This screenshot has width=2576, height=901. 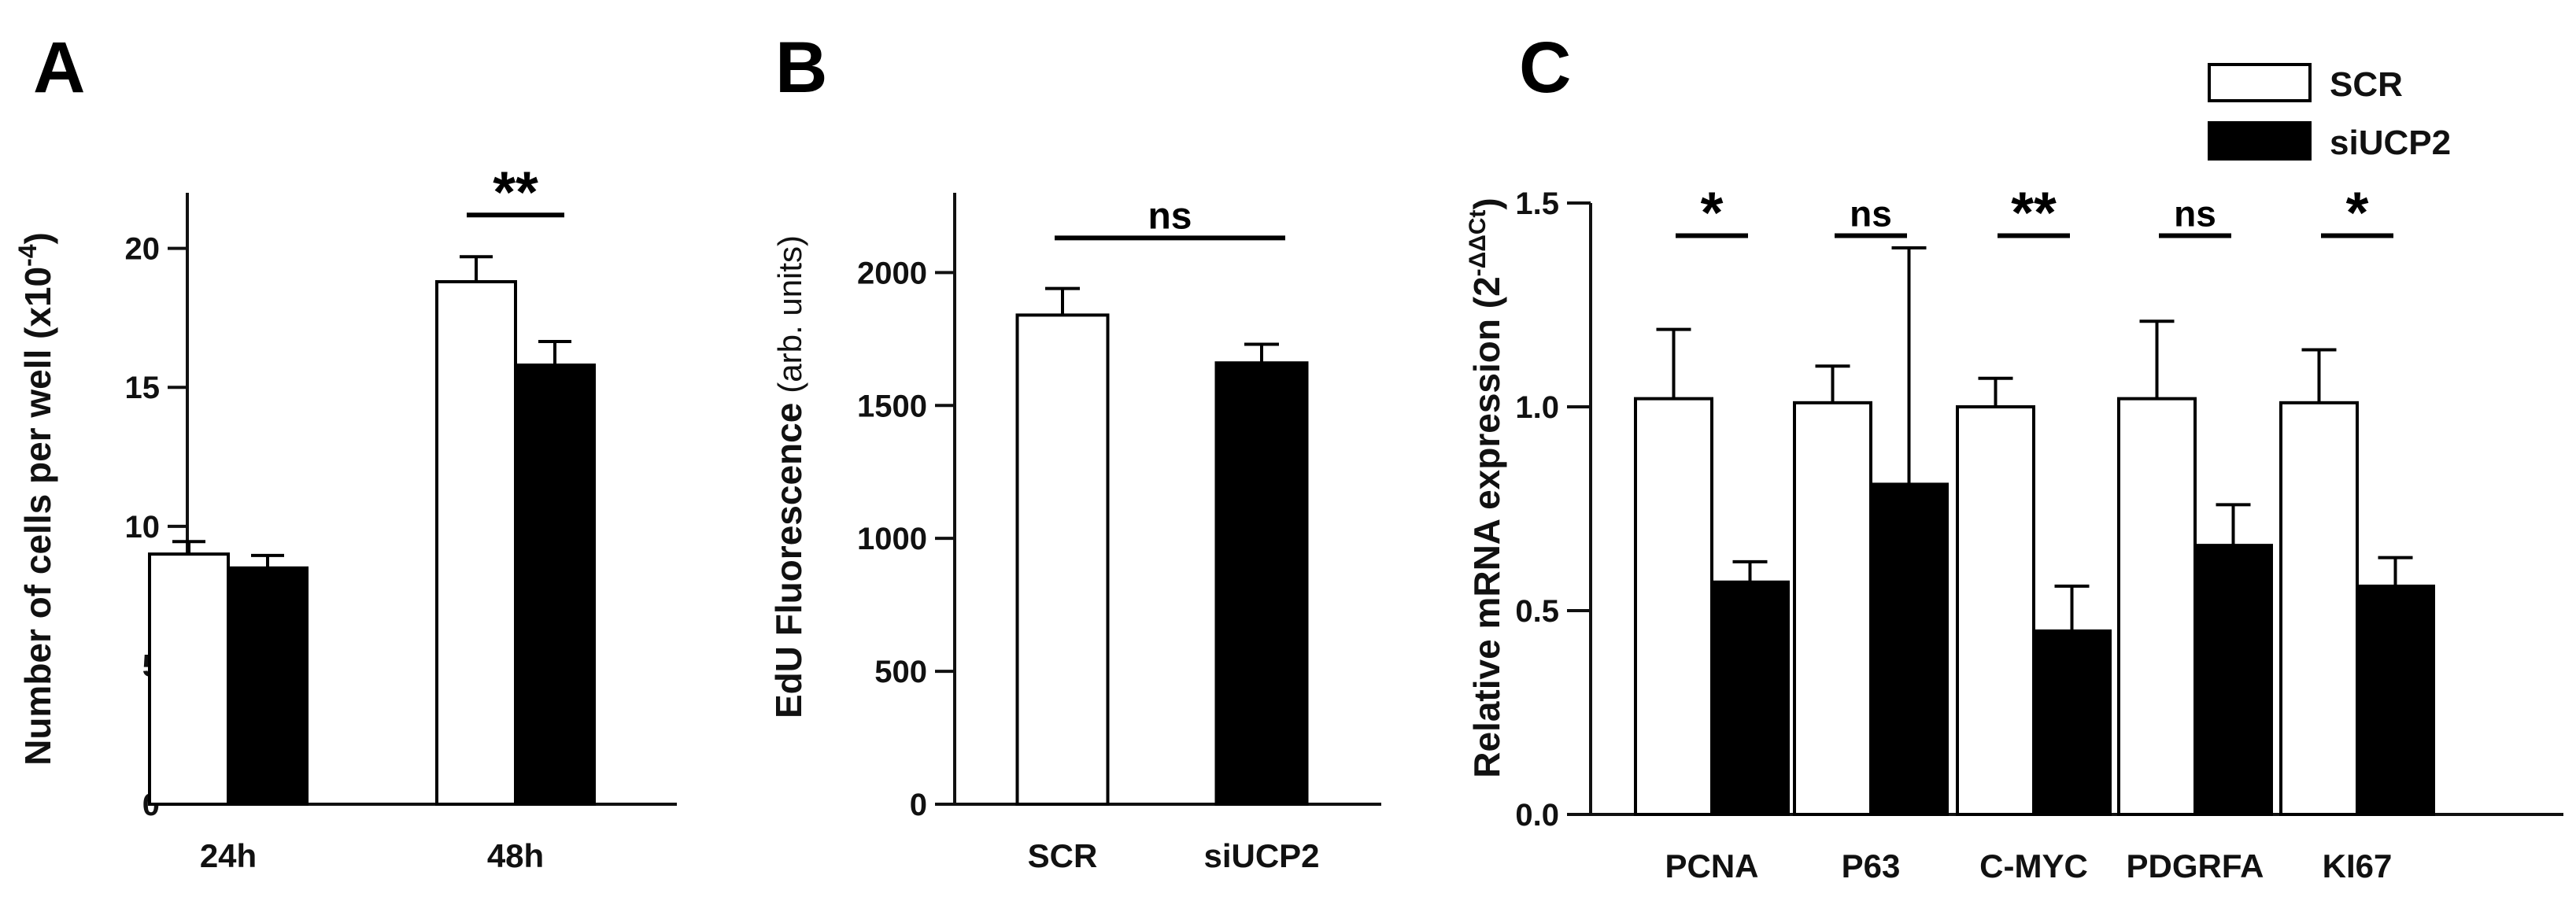 I want to click on legend: SCR siUCP2, so click(x=2329, y=112).